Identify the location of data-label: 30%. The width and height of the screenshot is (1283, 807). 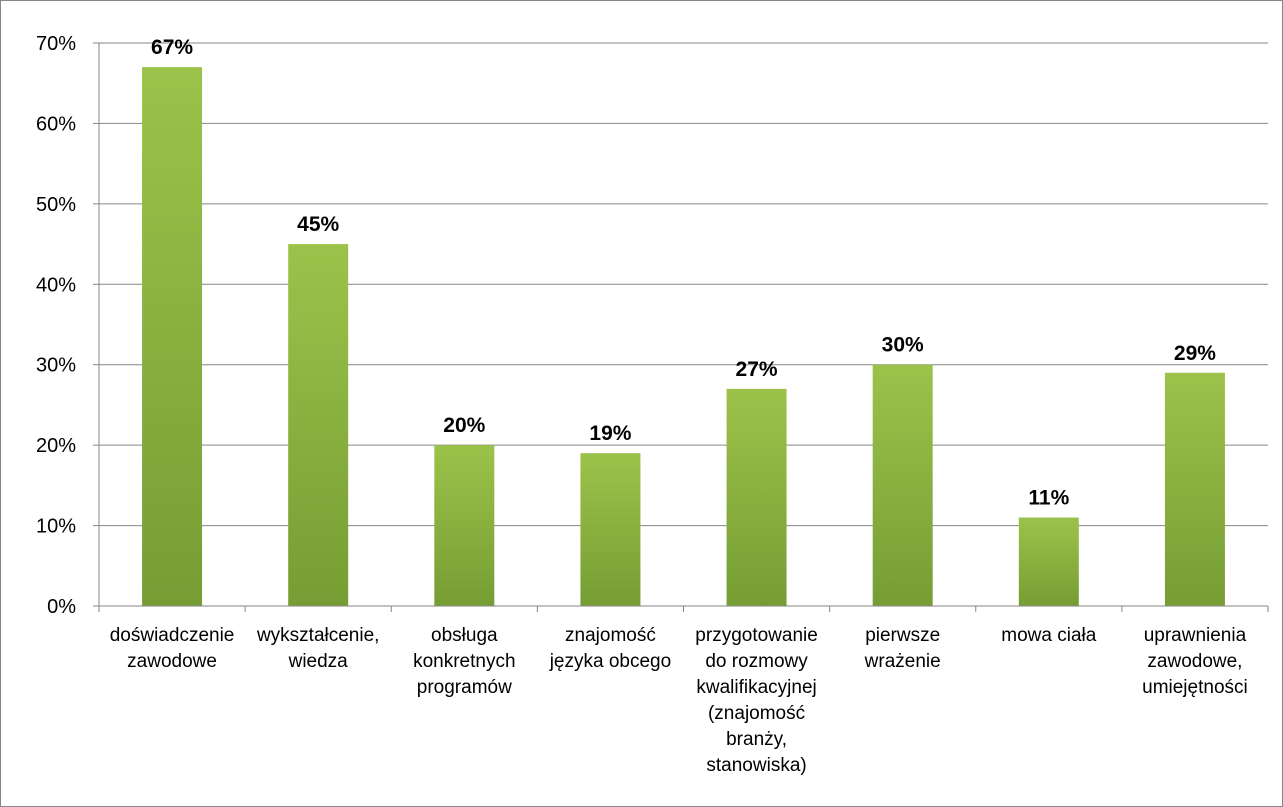
(903, 345).